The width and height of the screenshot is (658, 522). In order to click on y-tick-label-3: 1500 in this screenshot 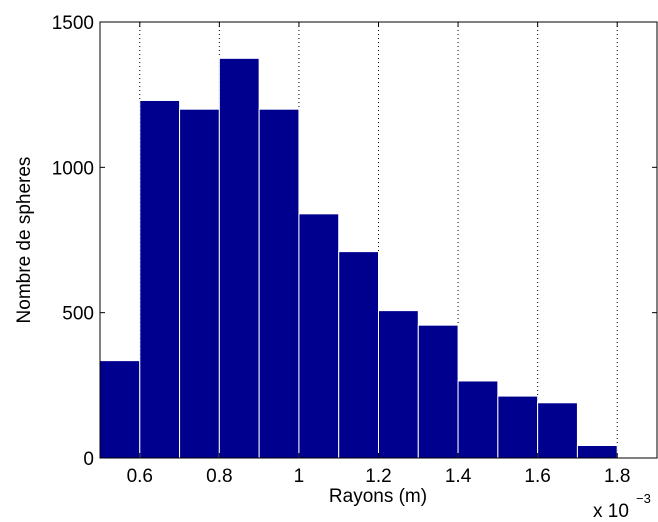, I will do `click(73, 23)`.